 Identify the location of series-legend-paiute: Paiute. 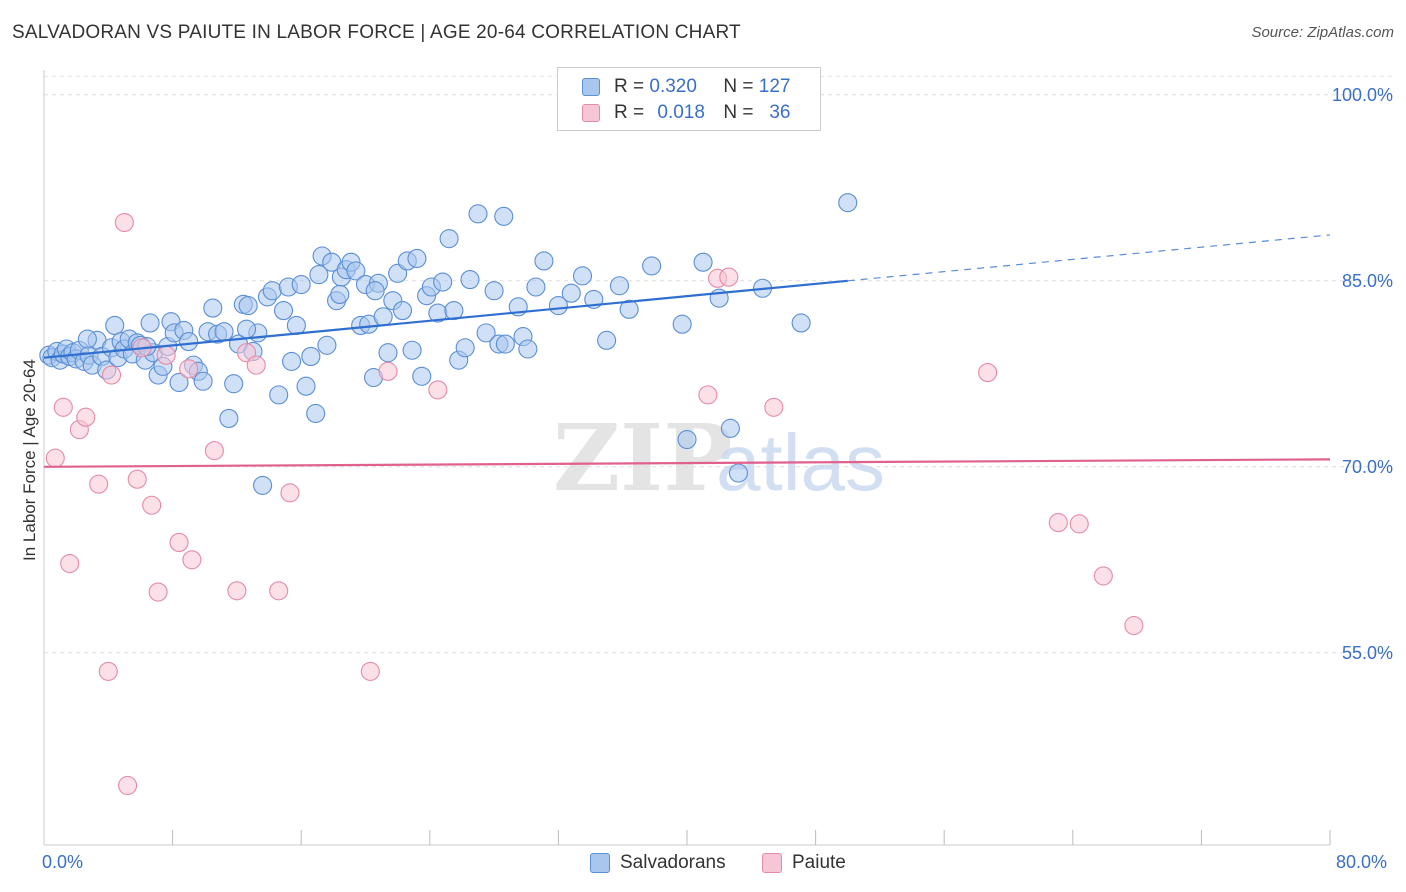
(804, 863).